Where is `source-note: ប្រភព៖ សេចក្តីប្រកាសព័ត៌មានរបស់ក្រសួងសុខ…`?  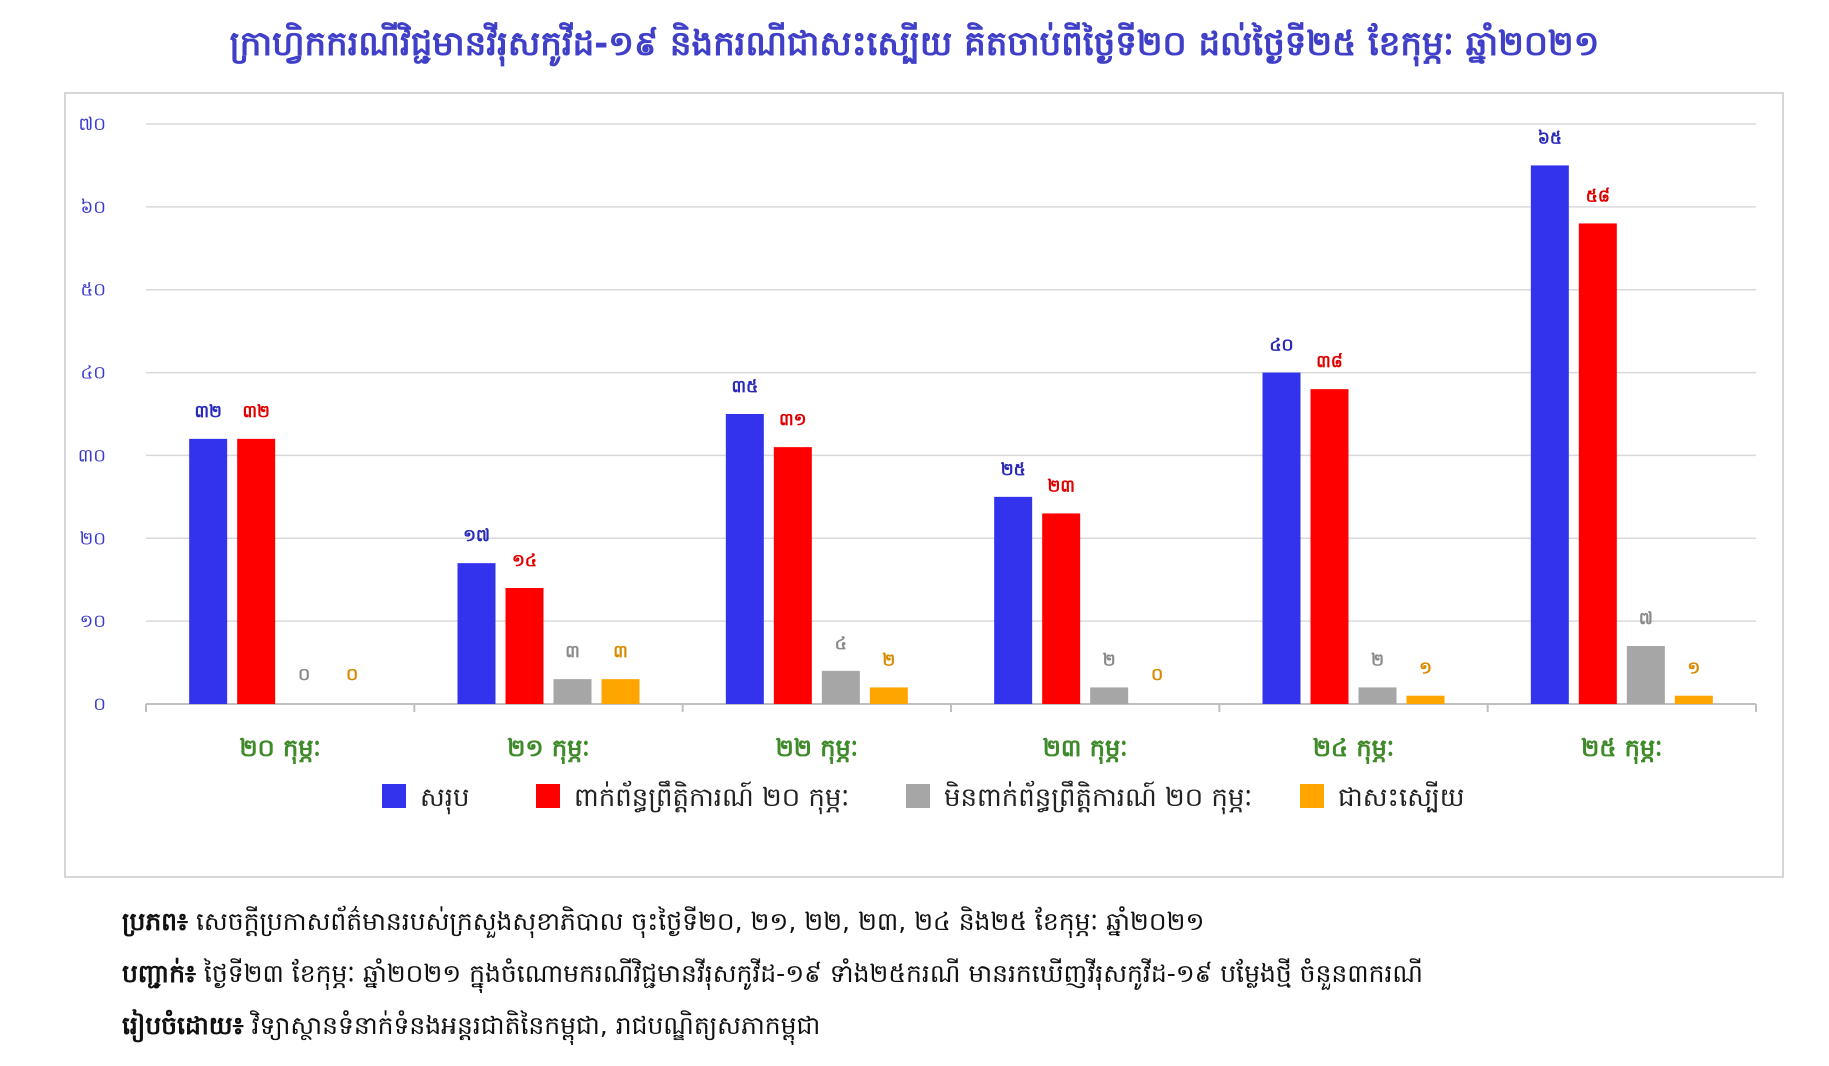
source-note: ប្រភព៖ សេចក្តីប្រកាសព័ត៌មានរបស់ក្រសួងសុខ… is located at coordinates (952, 922).